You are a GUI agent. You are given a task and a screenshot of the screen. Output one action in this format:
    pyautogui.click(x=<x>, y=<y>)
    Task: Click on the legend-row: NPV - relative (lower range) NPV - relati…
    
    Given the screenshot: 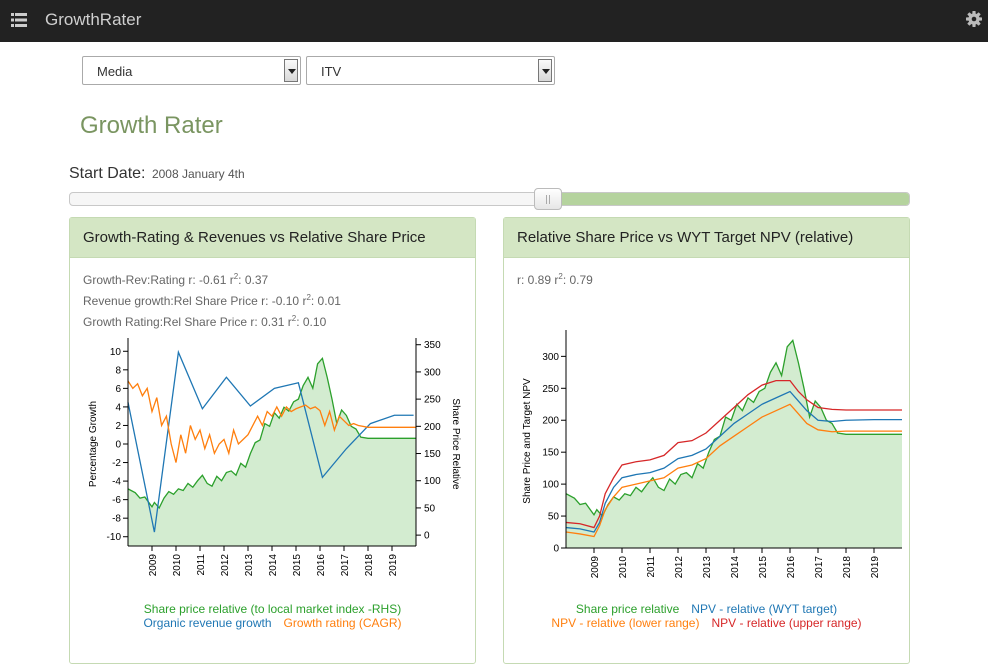 What is the action you would take?
    pyautogui.click(x=706, y=623)
    